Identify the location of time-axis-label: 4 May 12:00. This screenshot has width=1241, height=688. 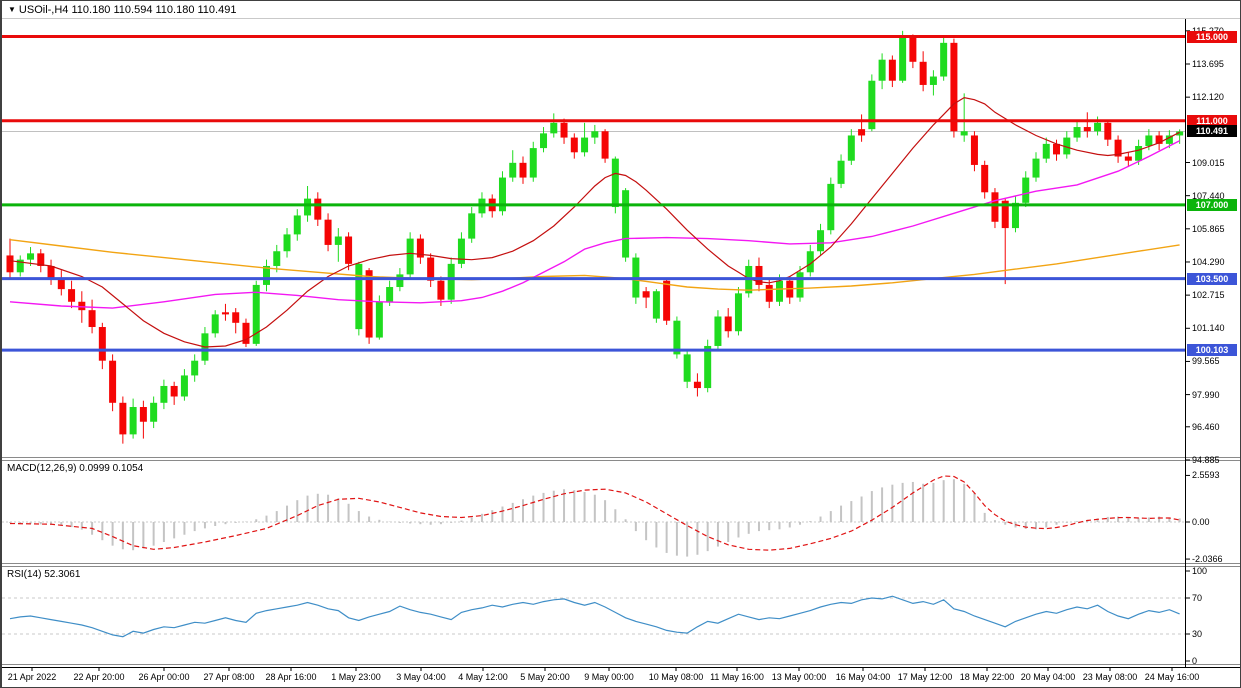
(483, 677).